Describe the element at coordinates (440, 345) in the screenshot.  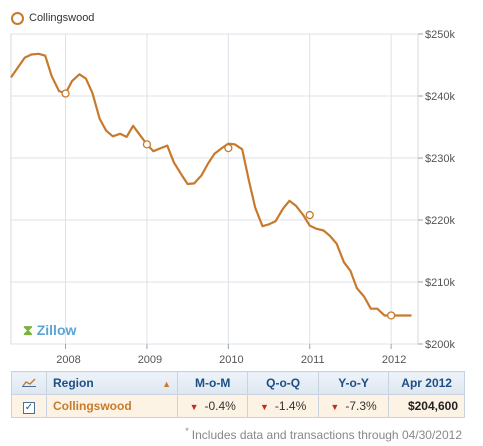
I see `y-tick-label: $200k` at that location.